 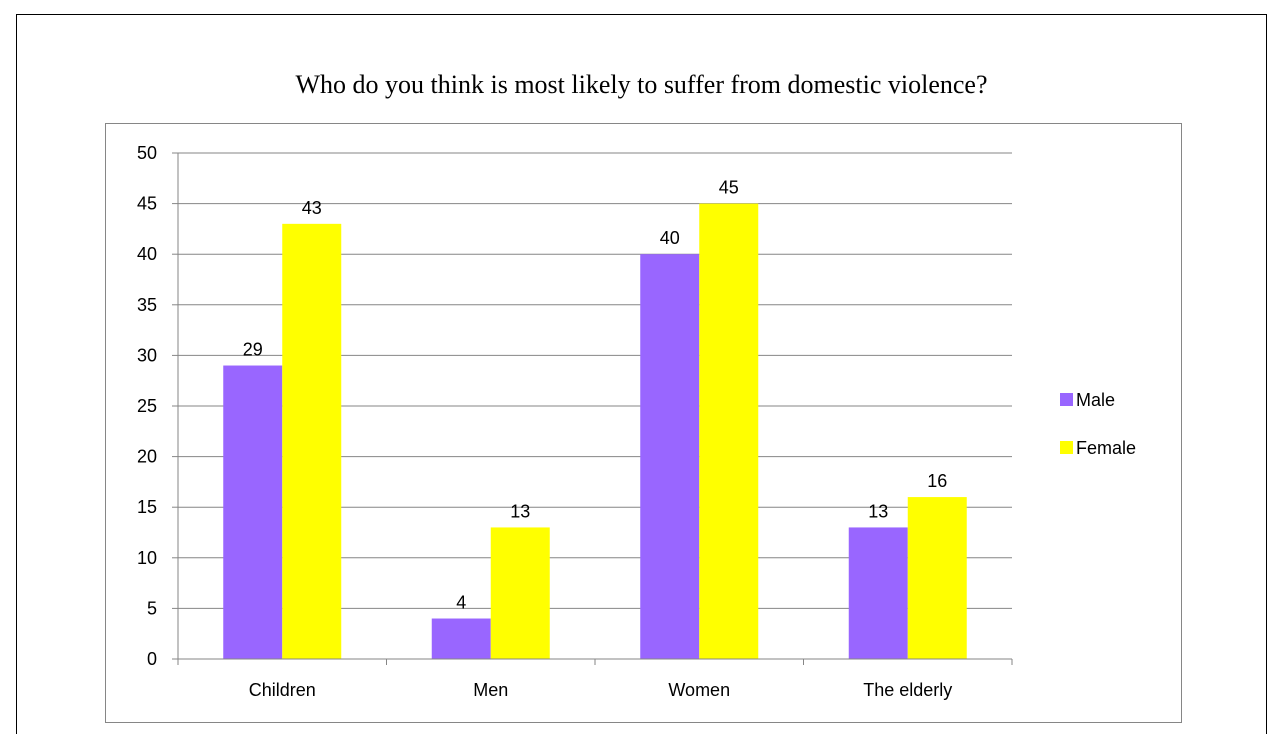 What do you see at coordinates (147, 204) in the screenshot?
I see `y-tick-label: 45` at bounding box center [147, 204].